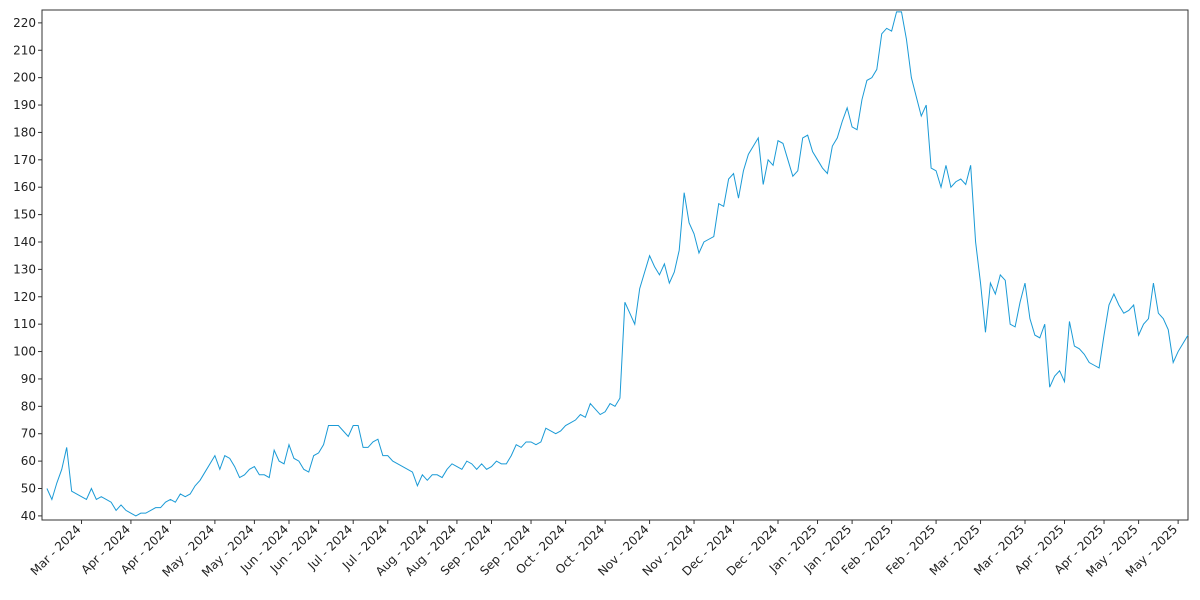 The image size is (1200, 600). I want to click on y-tick-label: 210, so click(24, 50).